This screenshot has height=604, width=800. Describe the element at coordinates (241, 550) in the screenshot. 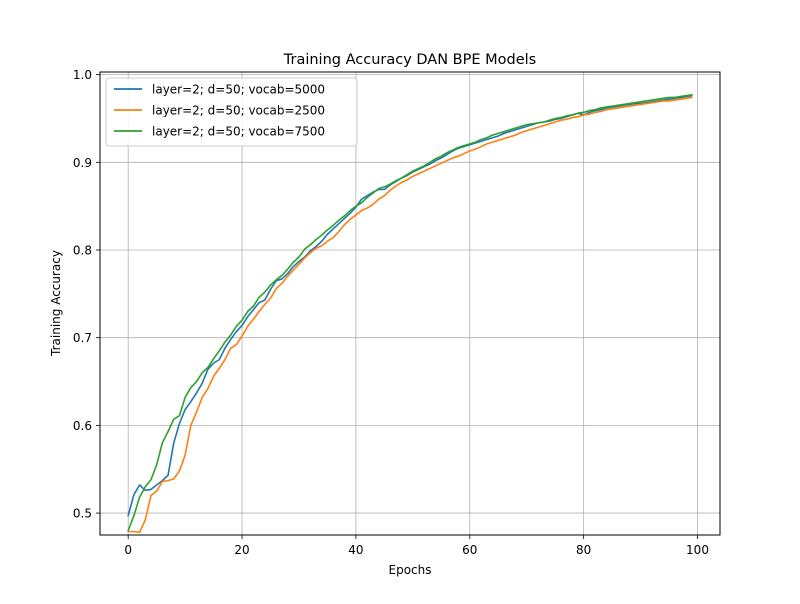

I see `x-tick-label: 20` at that location.